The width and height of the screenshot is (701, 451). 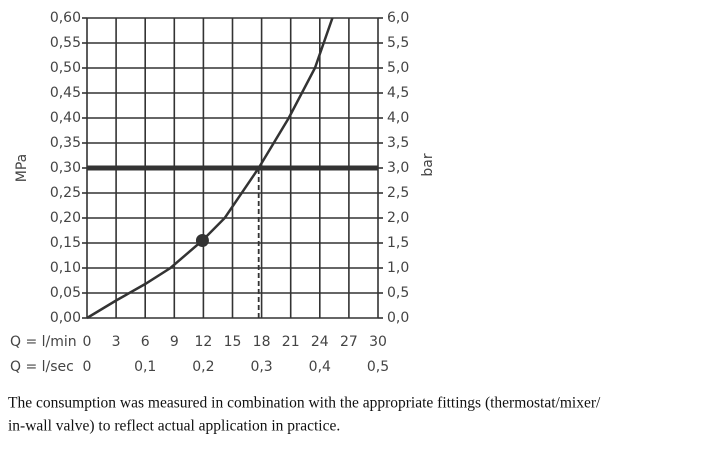 I want to click on x2-tick-label: 0,1, so click(x=145, y=367).